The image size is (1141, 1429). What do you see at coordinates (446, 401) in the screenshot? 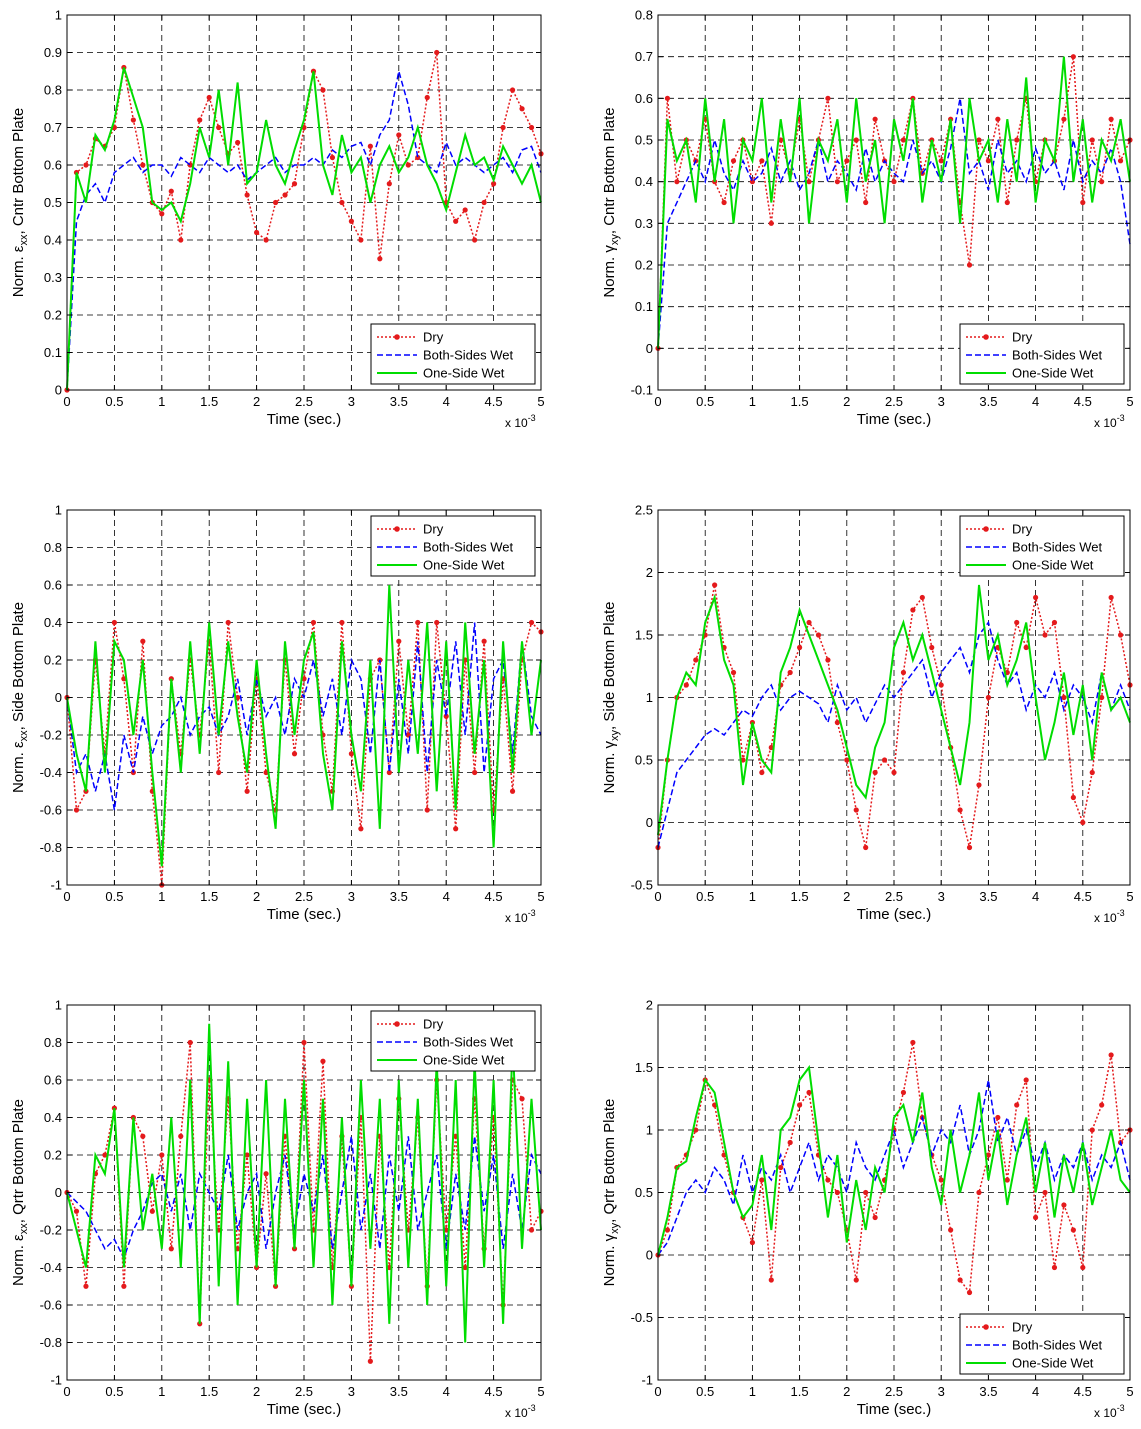
I see `x-tick-label: 4` at bounding box center [446, 401].